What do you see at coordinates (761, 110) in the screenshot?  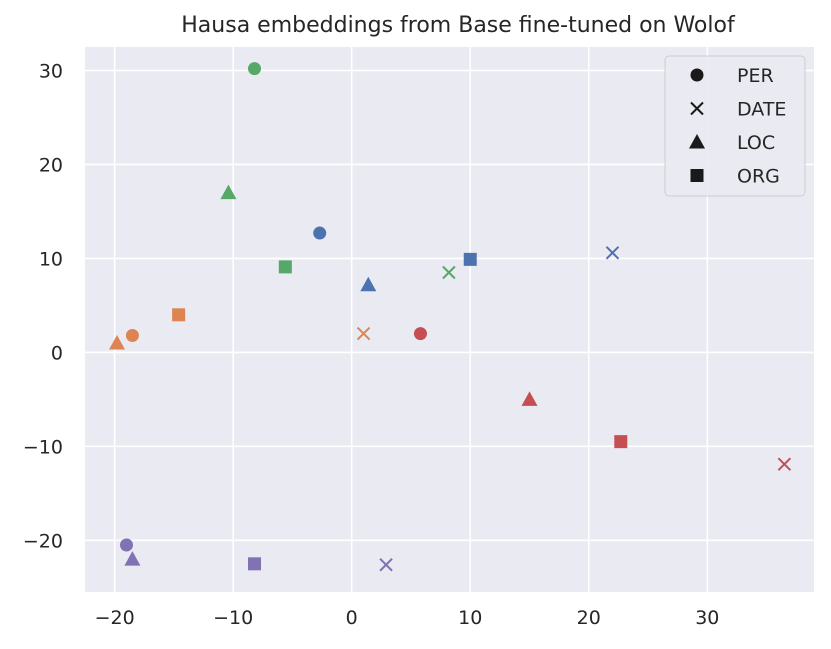 I see `legend-label: DATE` at bounding box center [761, 110].